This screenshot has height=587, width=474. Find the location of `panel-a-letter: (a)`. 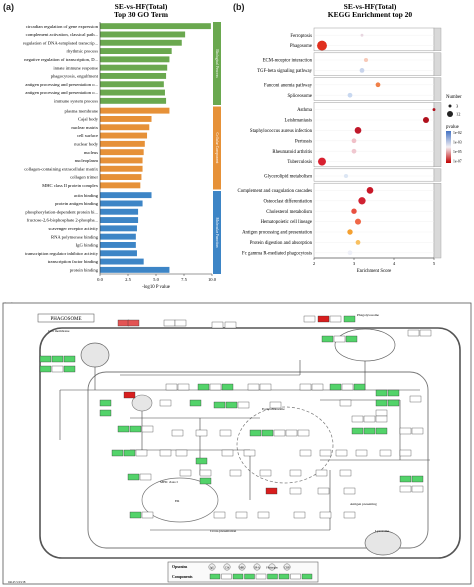

panel-a-letter: (a) is located at coordinates (8, 7).